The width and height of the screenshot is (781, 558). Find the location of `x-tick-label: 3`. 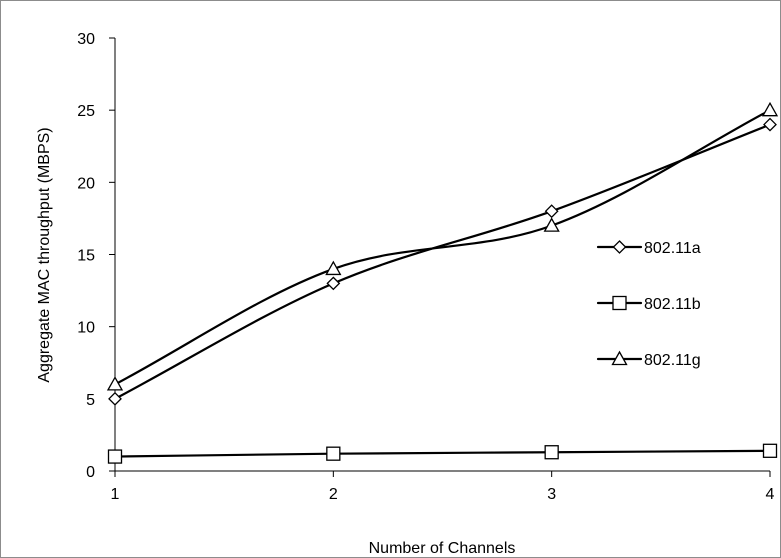

x-tick-label: 3 is located at coordinates (551, 494).